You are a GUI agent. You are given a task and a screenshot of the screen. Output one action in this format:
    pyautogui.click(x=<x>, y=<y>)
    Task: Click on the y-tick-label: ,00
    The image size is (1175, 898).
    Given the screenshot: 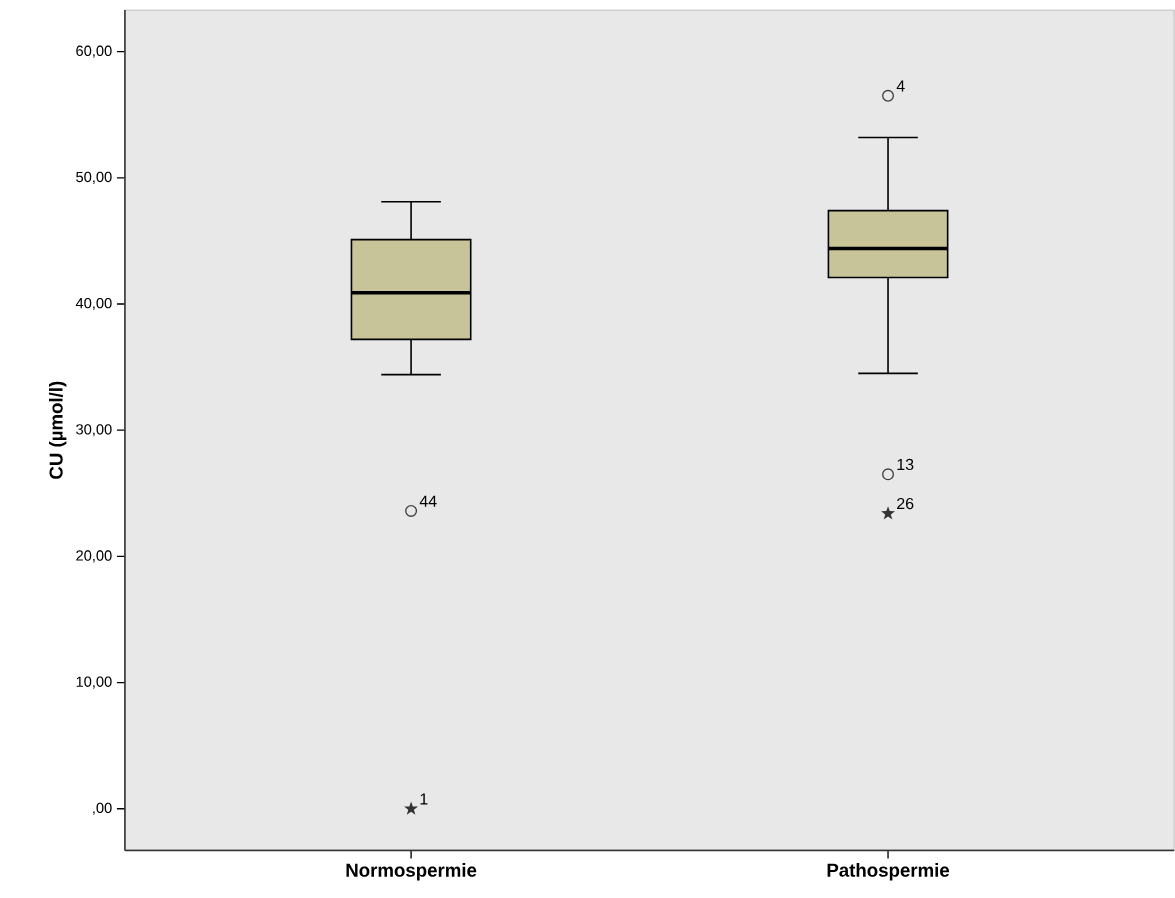 What is the action you would take?
    pyautogui.click(x=102, y=808)
    